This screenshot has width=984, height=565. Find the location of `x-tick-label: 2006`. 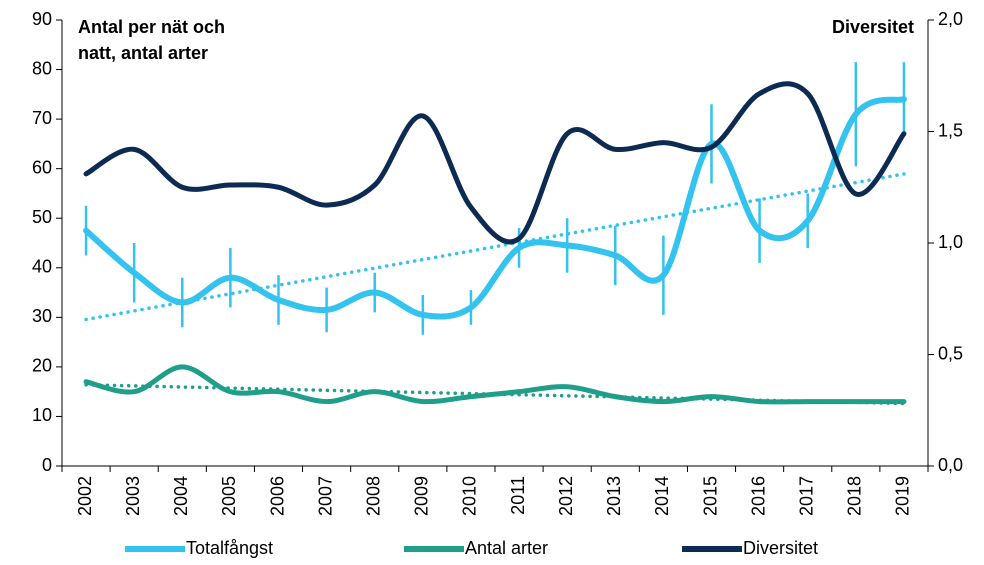

x-tick-label: 2006 is located at coordinates (277, 496).